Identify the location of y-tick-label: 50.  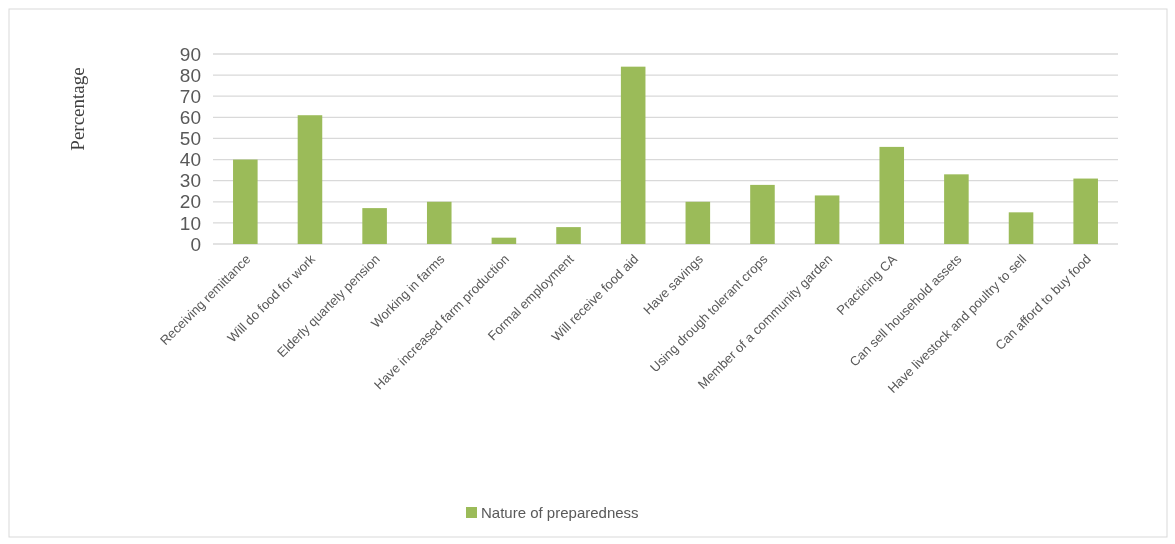
(190, 139).